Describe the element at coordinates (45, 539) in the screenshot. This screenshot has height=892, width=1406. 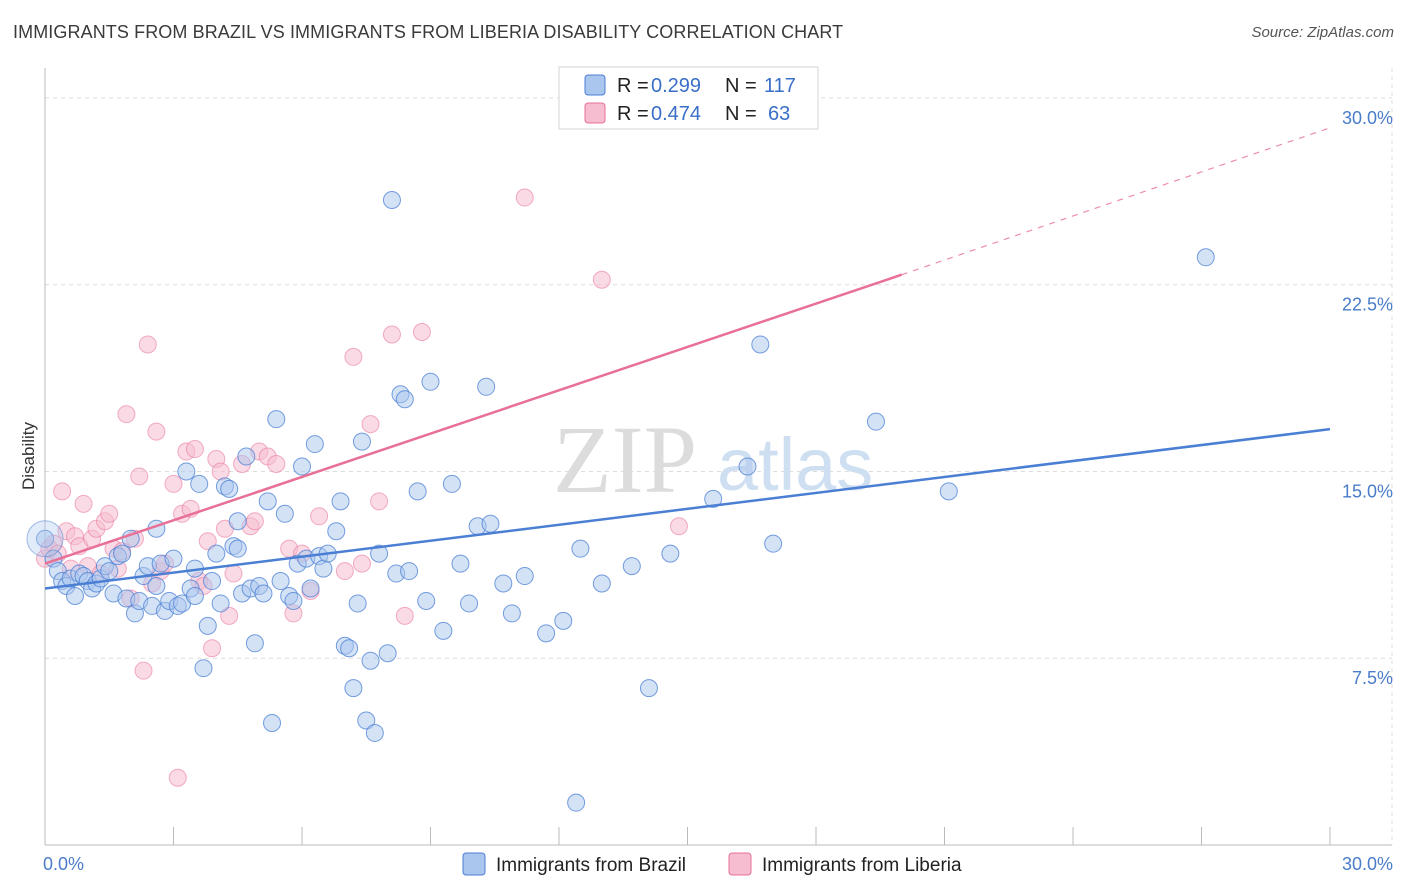
I see `brazil-point-cluster` at that location.